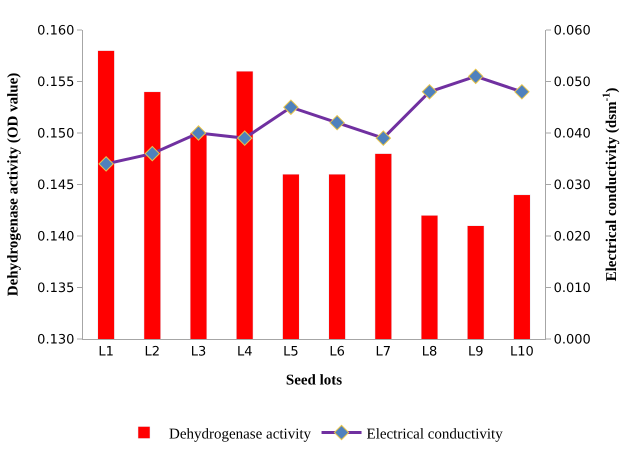 The height and width of the screenshot is (461, 635). What do you see at coordinates (384, 352) in the screenshot?
I see `x-tick-label: L7` at bounding box center [384, 352].